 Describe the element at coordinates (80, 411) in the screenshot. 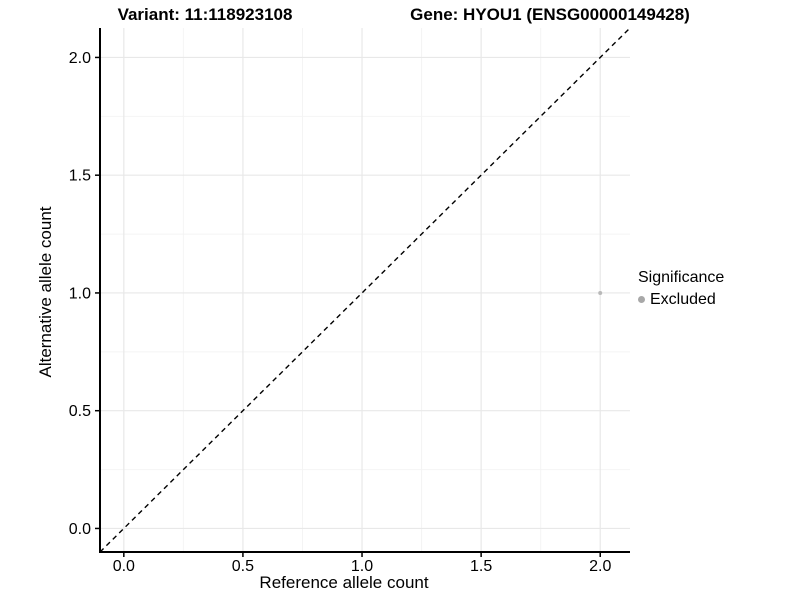

I see `y-tick-label: 0.5` at that location.